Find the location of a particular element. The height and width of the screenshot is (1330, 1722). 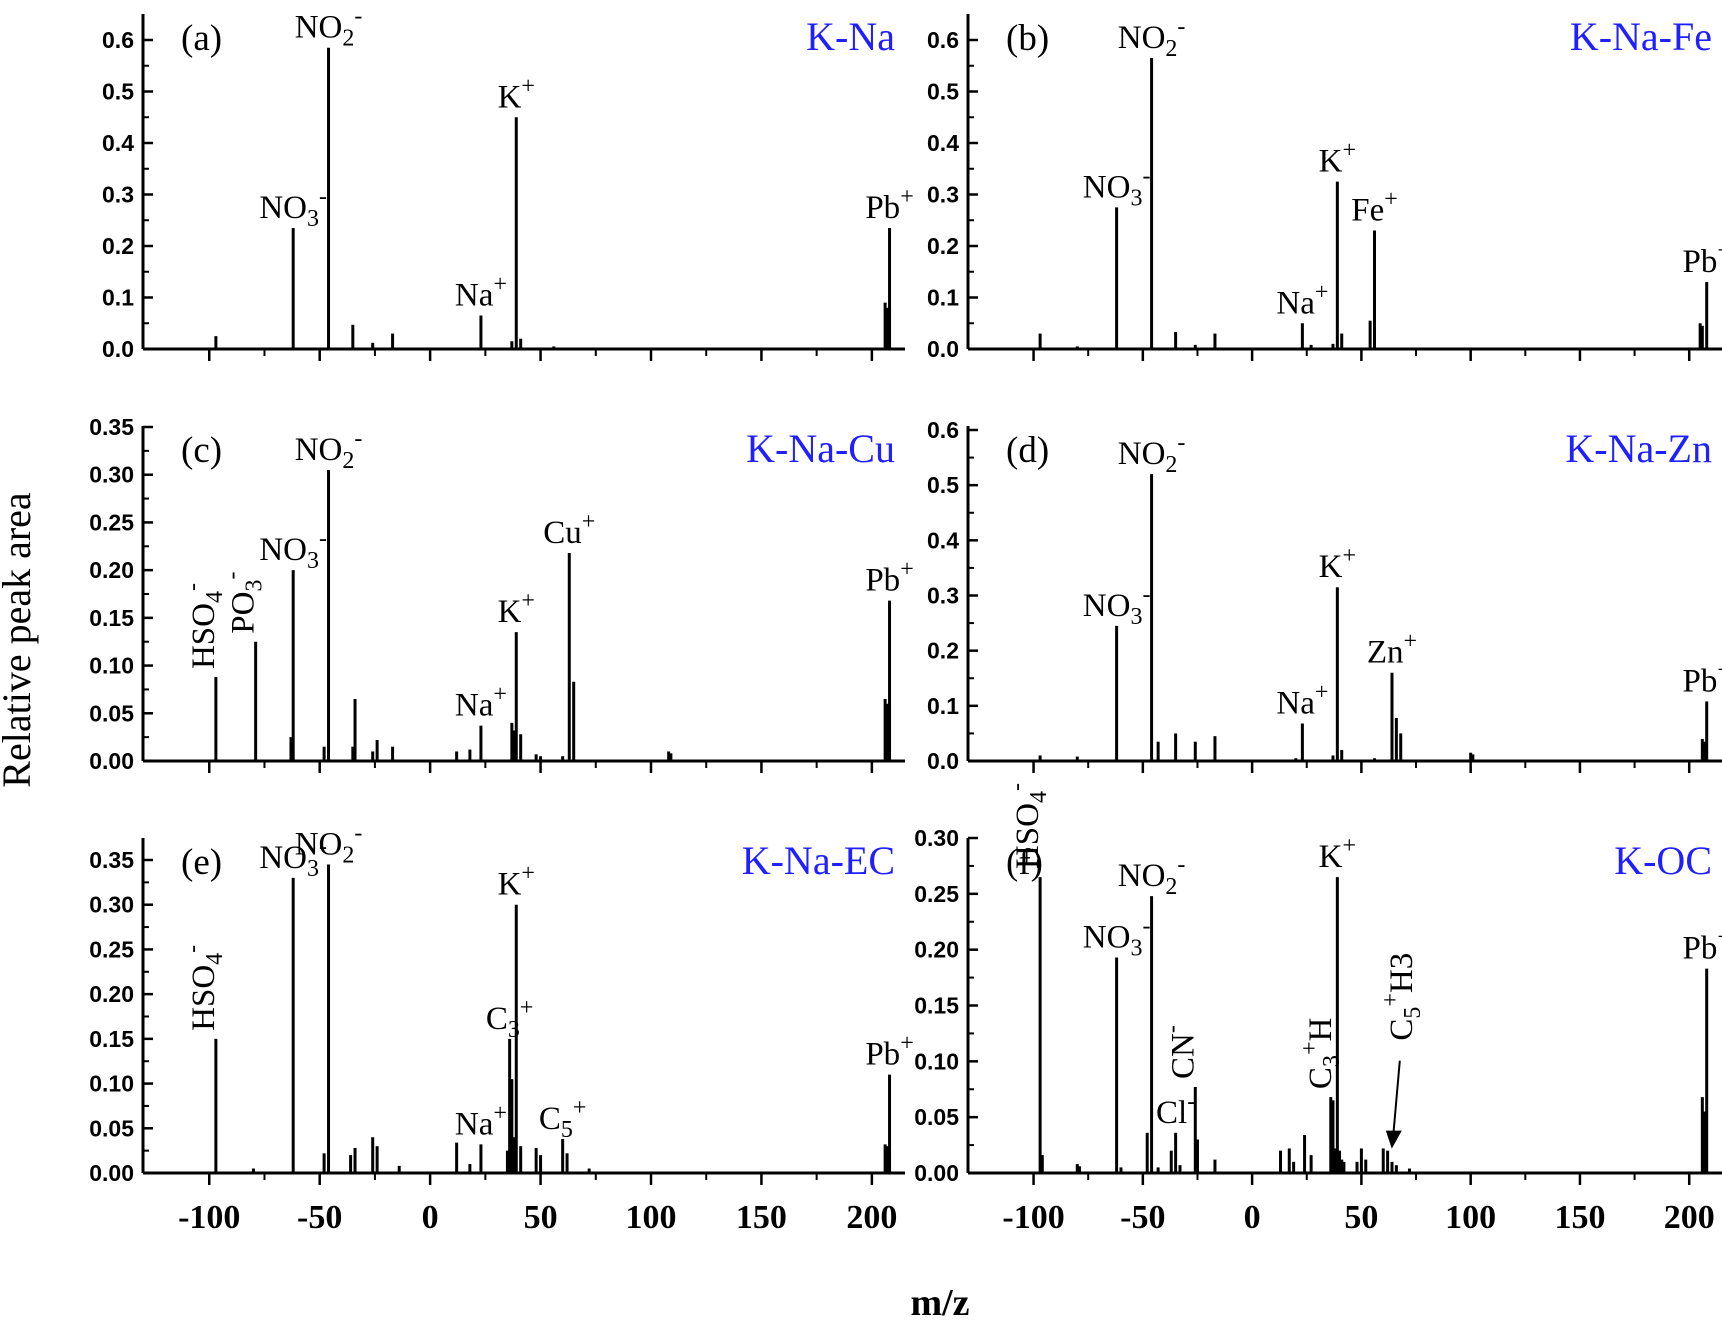

series-name: K-OC is located at coordinates (1663, 860).